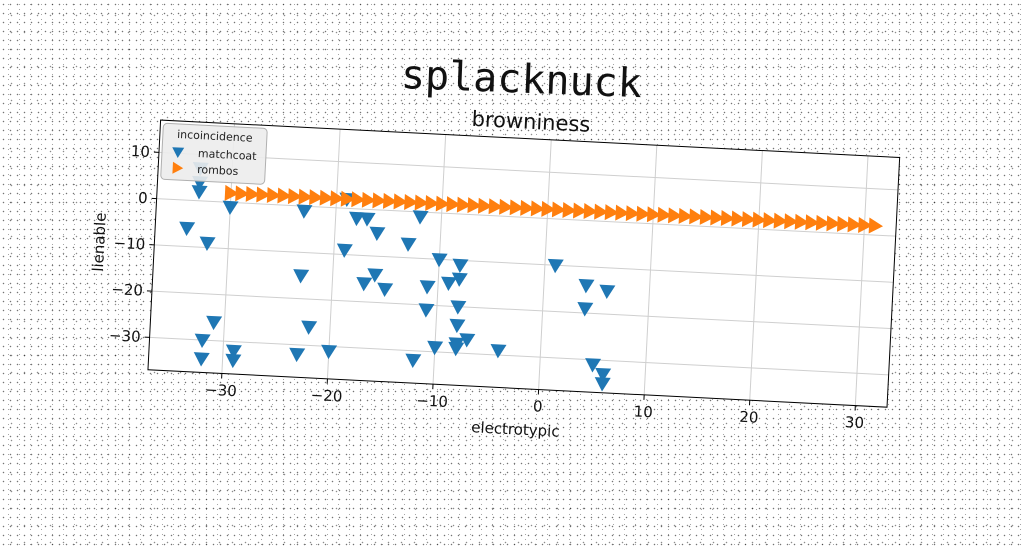  I want to click on x-tick-label: 10, so click(643, 411).